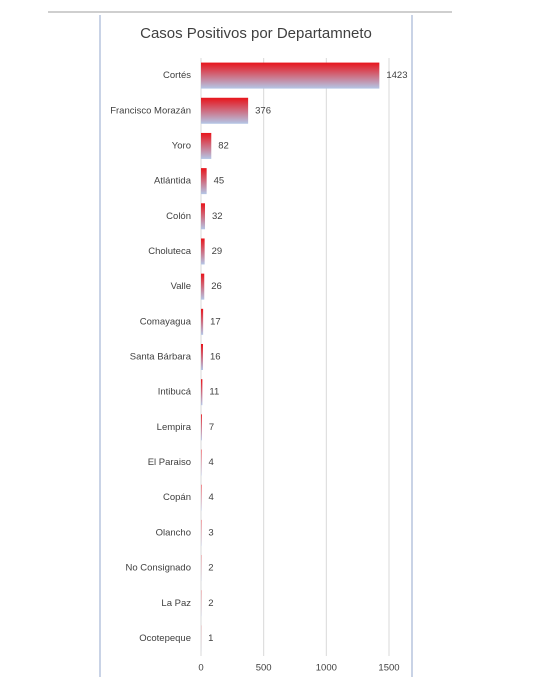  Describe the element at coordinates (264, 668) in the screenshot. I see `x-tick-label: 500` at that location.